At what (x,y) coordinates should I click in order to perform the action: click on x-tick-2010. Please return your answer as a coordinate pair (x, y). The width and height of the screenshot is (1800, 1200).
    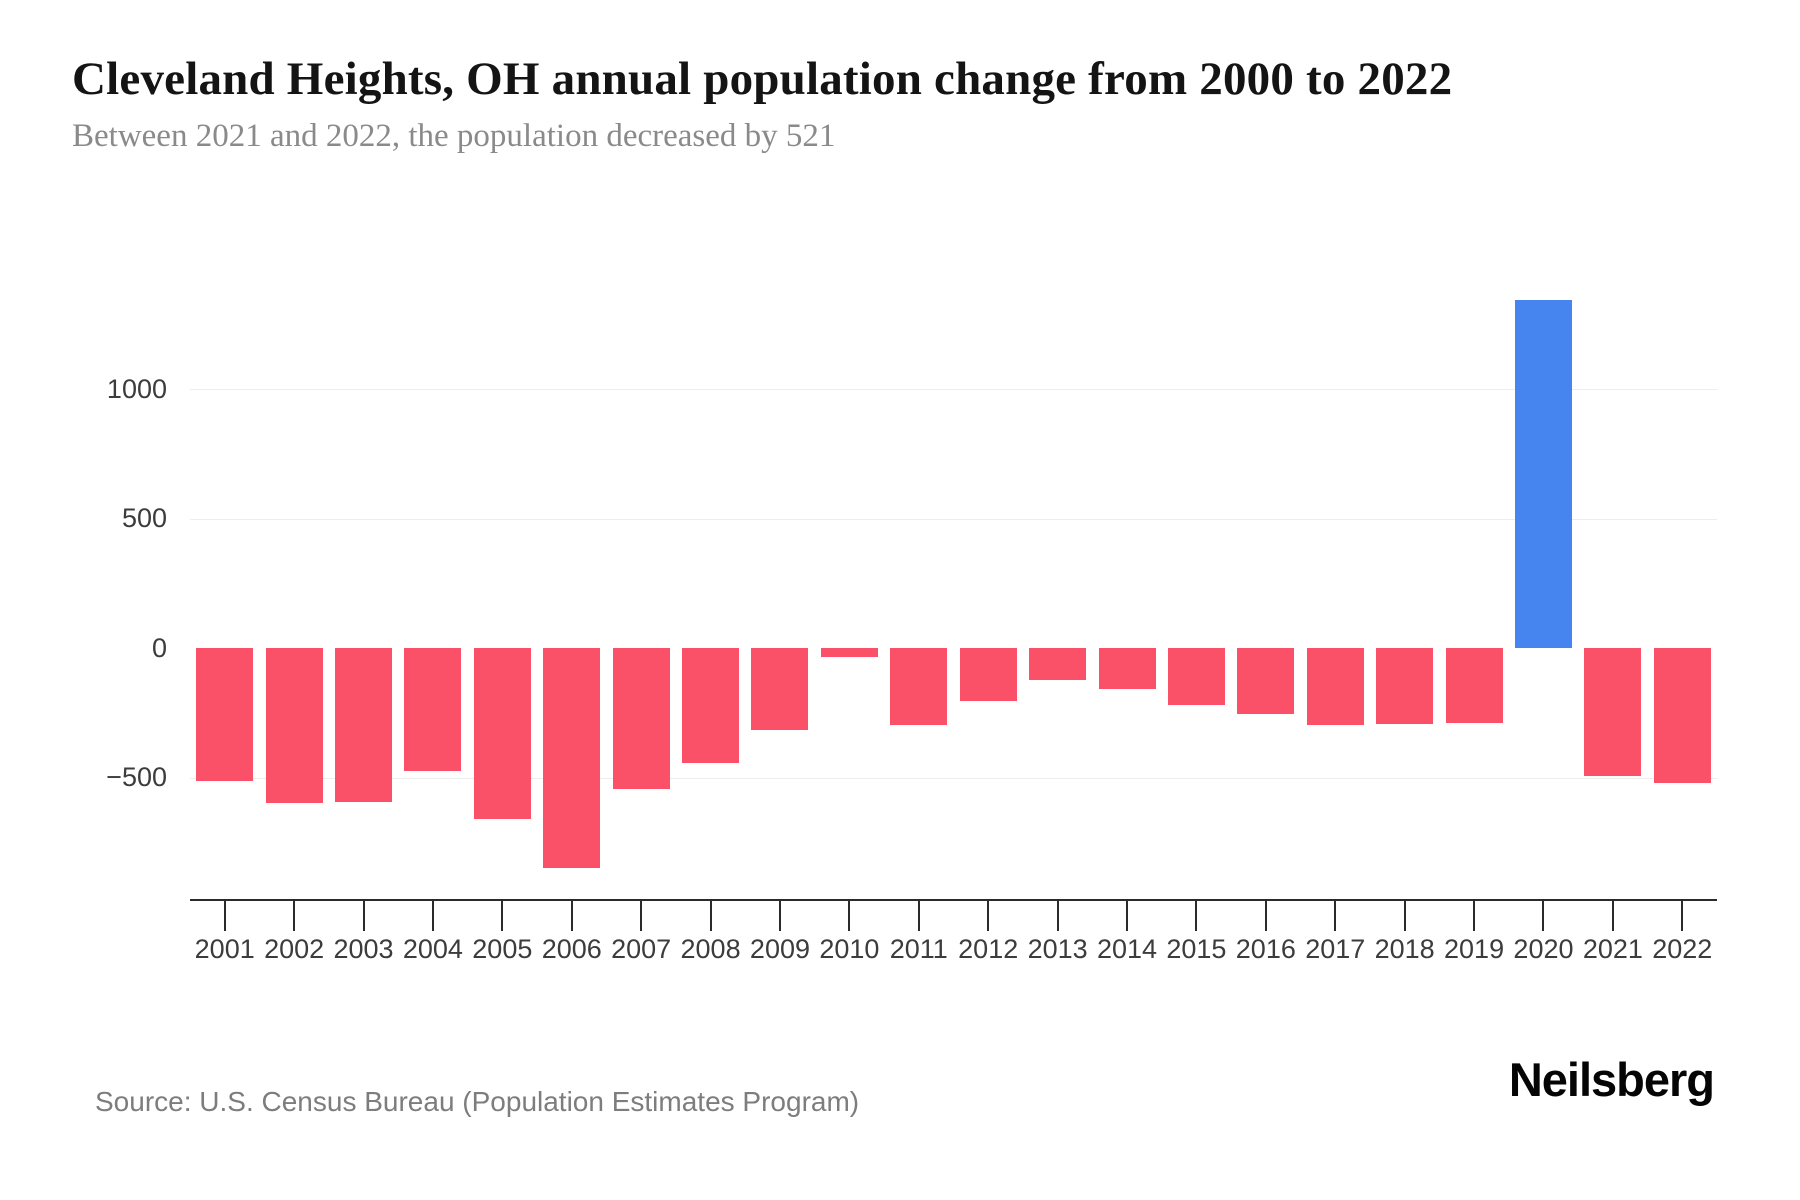
    Looking at the image, I should click on (849, 915).